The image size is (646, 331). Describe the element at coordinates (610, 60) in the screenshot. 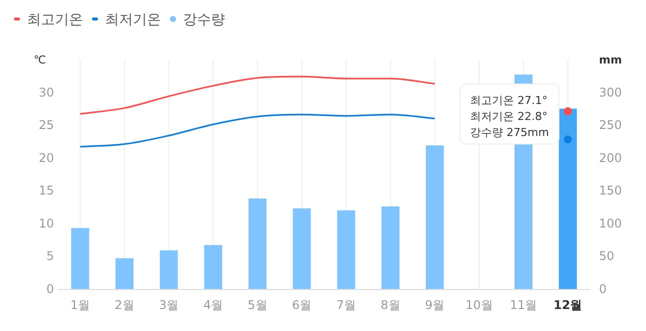

I see `y2-axis-title: mm` at that location.